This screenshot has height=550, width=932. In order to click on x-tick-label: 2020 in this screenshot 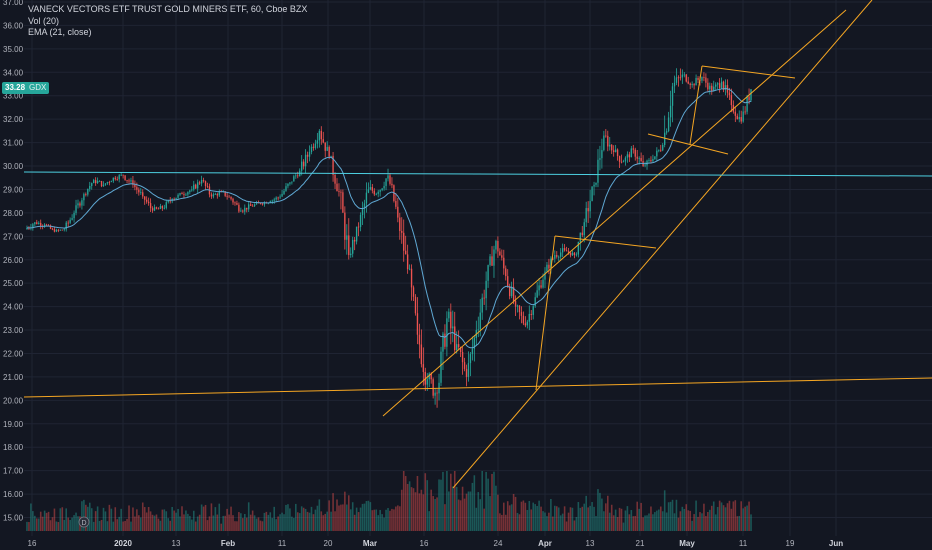, I will do `click(123, 543)`.